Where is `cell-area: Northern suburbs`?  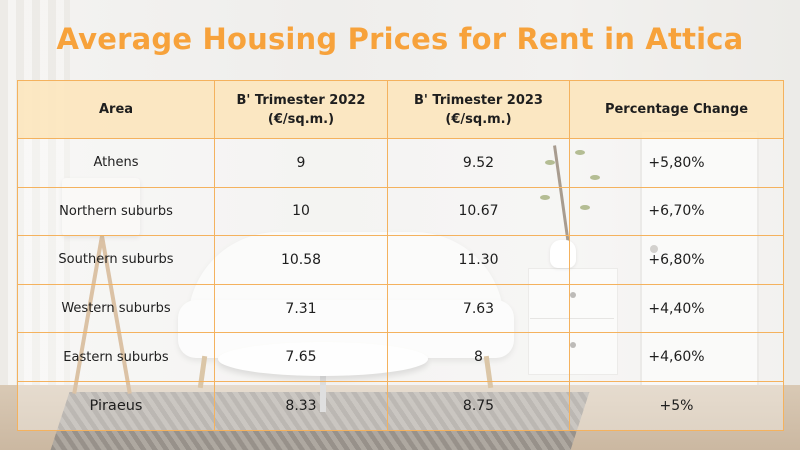
cell-area: Northern suburbs is located at coordinates (116, 211).